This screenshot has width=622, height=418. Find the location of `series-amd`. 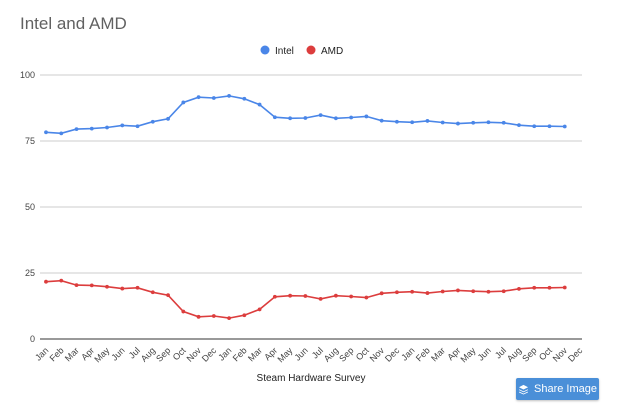

series-amd is located at coordinates (305, 299).